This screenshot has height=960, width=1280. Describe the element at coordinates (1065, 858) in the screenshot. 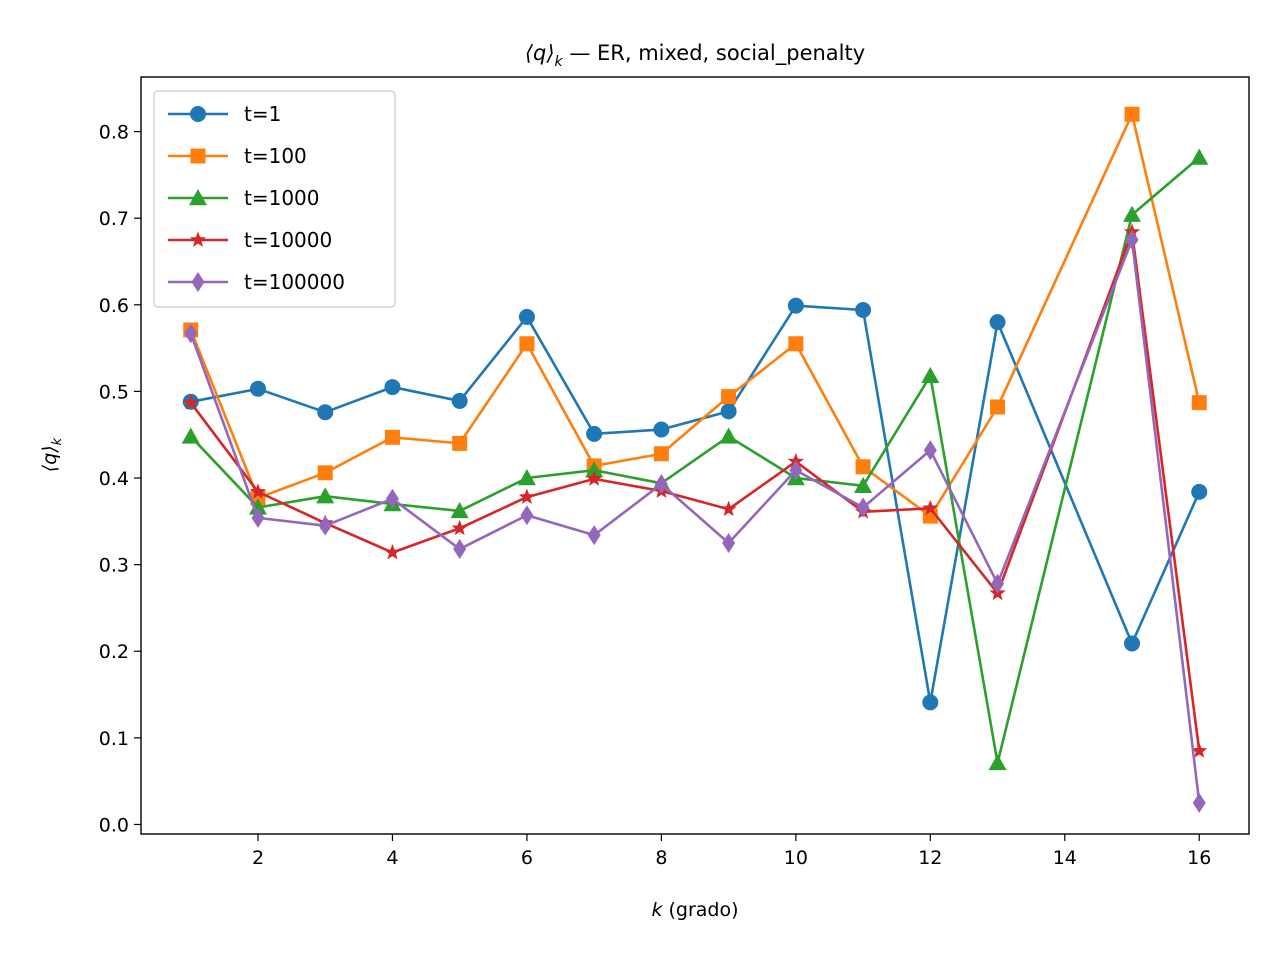

I see `x-tick-label: 14` at that location.